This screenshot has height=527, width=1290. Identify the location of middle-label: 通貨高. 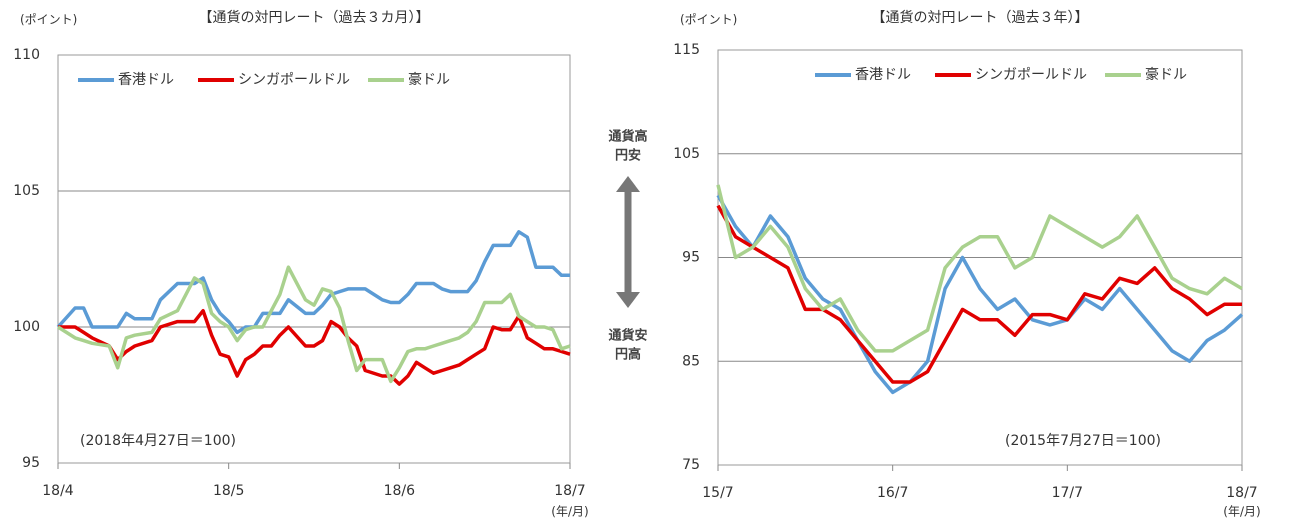
(627, 137).